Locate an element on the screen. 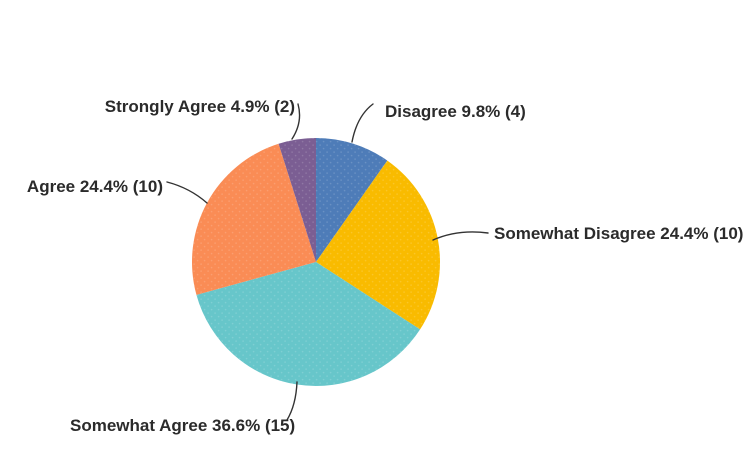 The width and height of the screenshot is (754, 463). leader-line-somewhat-agree is located at coordinates (292, 401).